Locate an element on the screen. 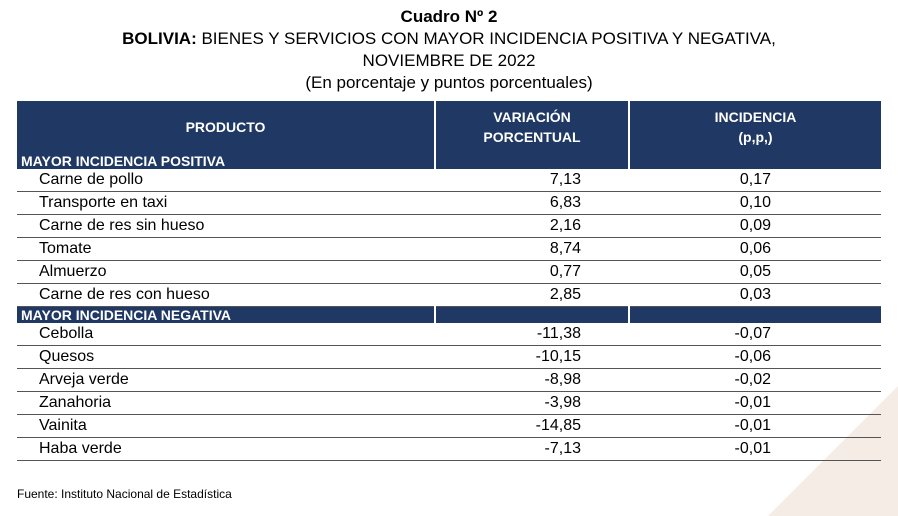 The height and width of the screenshot is (516, 898). product-name: Vainita is located at coordinates (226, 426).